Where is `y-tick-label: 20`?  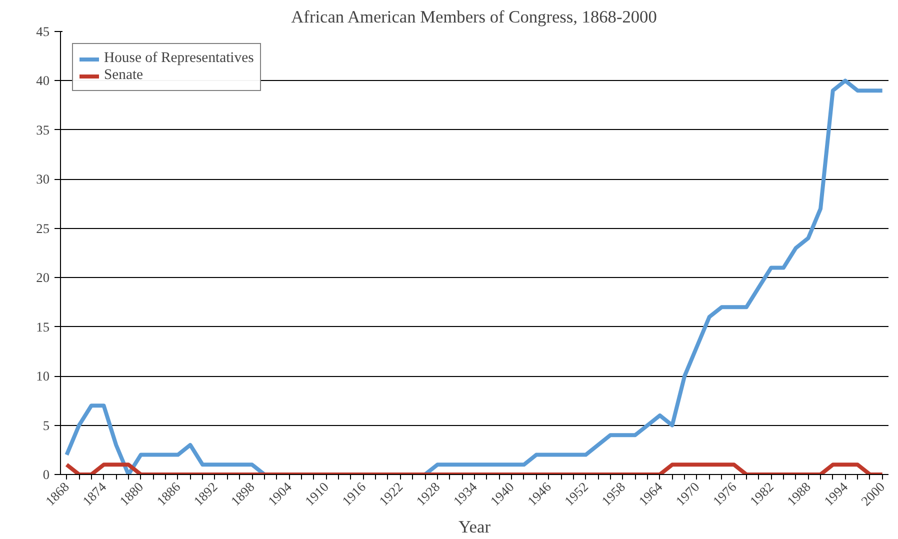
y-tick-label: 20 is located at coordinates (43, 278).